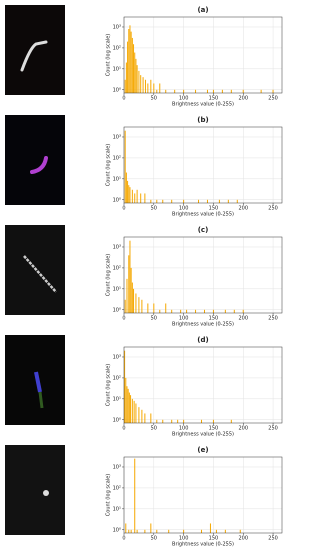 The image size is (320, 550). Describe the element at coordinates (46, 493) in the screenshot. I see `thumbnail-object` at that location.